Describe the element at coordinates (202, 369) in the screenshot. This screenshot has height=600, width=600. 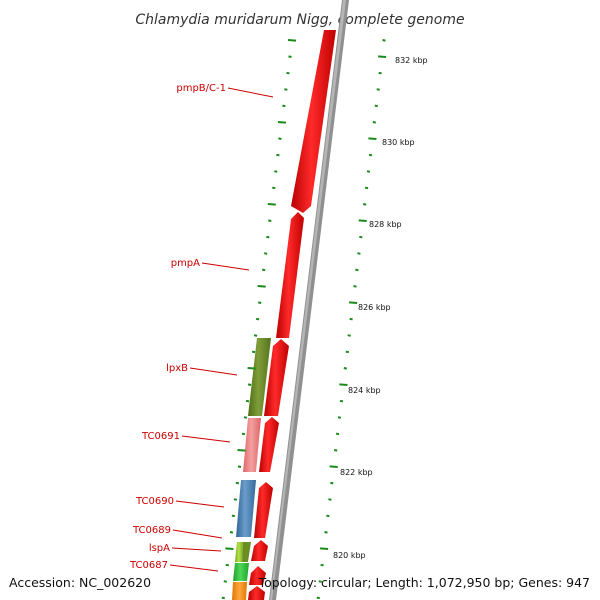
I see `gene-label-lpxB: lpxB` at that location.